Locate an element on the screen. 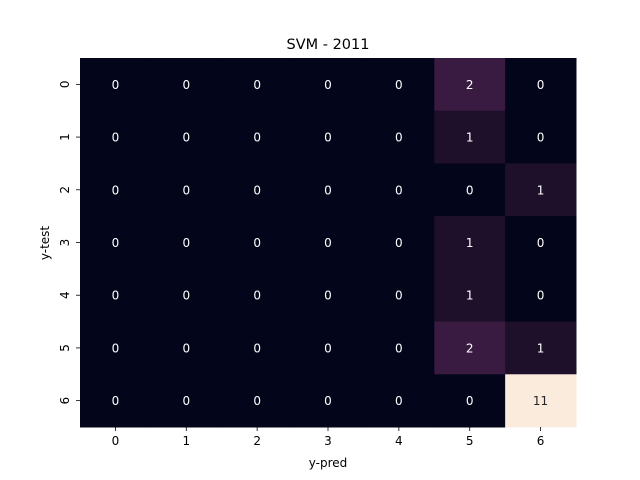  cell-label-r3-c2: 0 is located at coordinates (257, 243).